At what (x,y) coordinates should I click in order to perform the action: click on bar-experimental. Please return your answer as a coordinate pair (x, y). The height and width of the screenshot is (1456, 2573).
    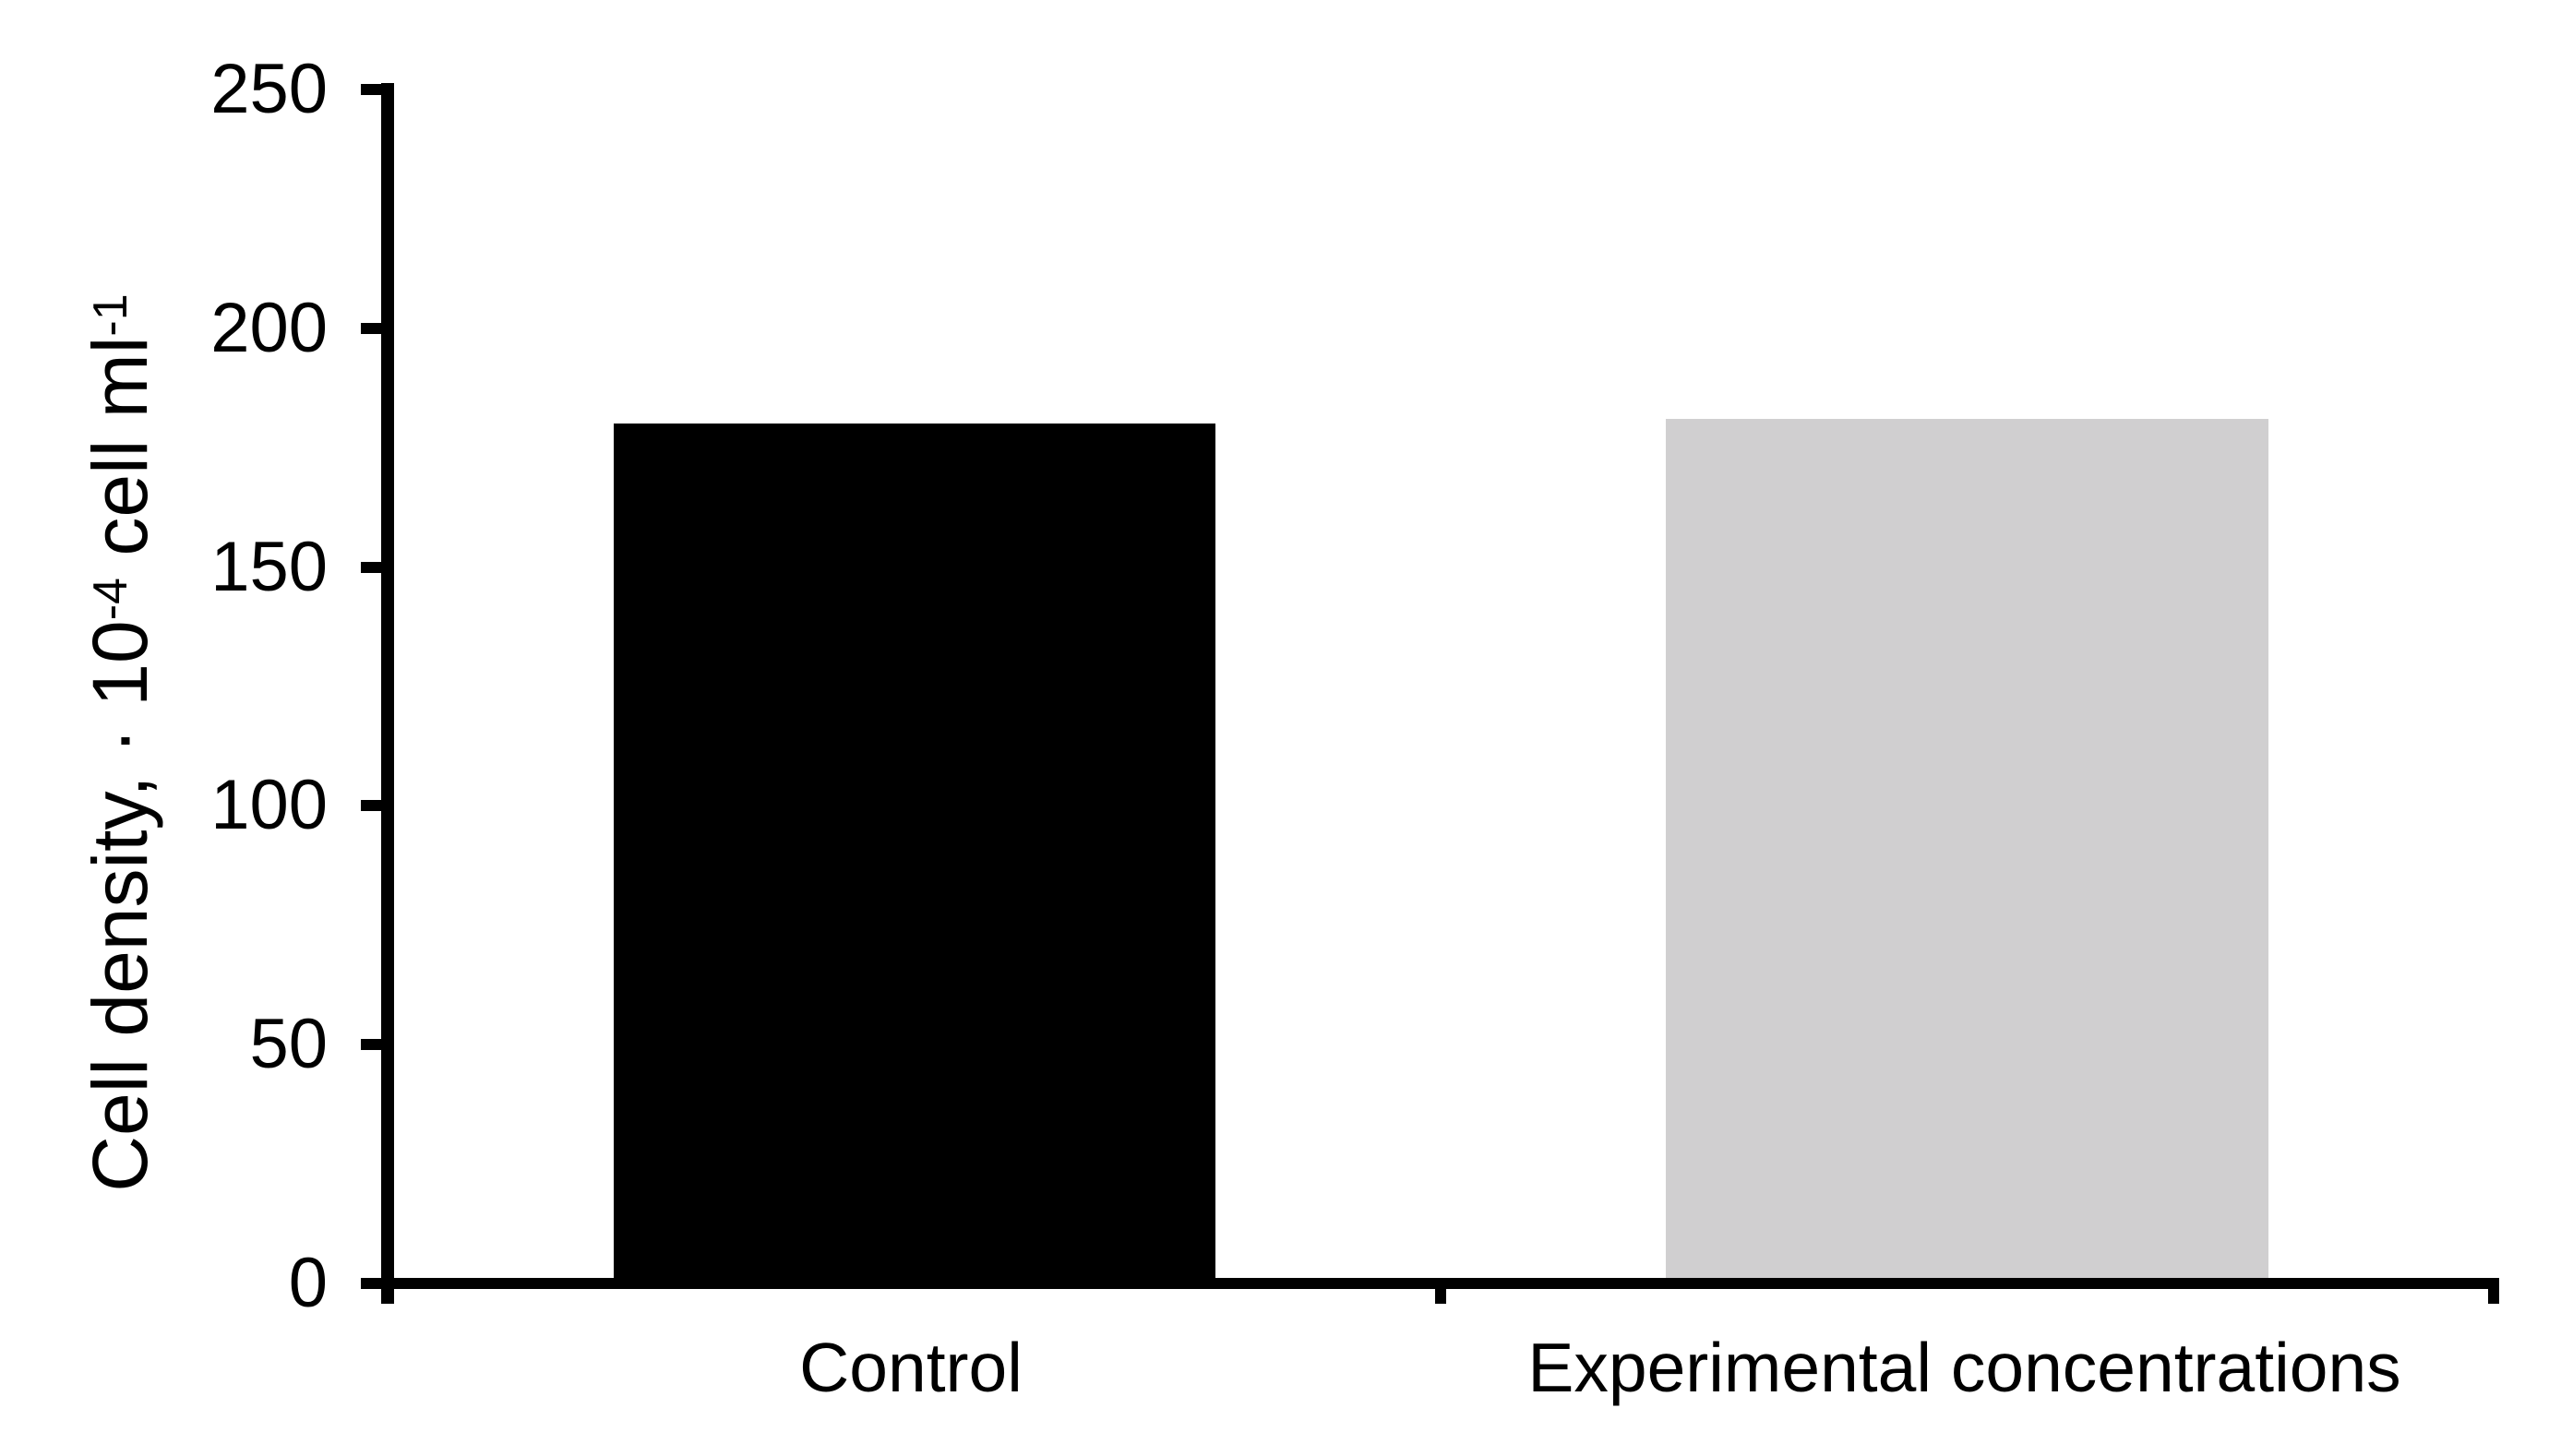
    Looking at the image, I should click on (1967, 851).